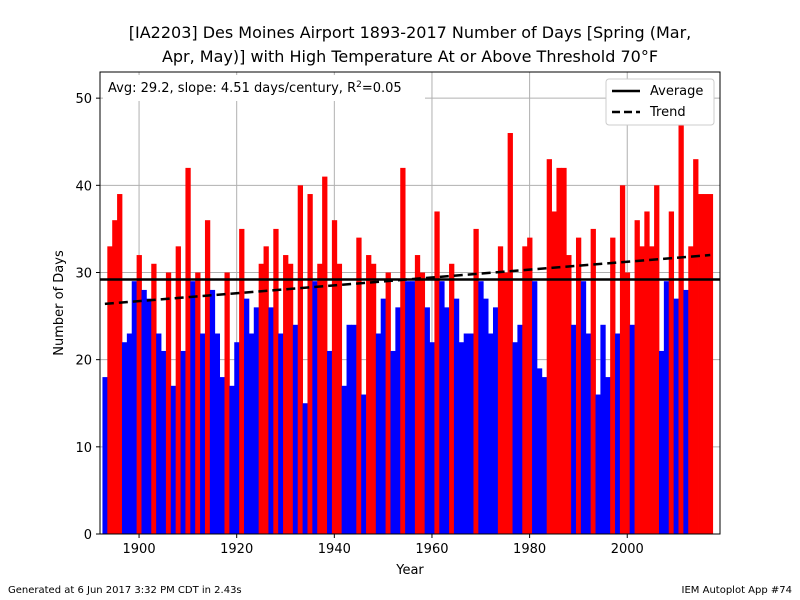  I want to click on bar-2014, so click(696, 347).